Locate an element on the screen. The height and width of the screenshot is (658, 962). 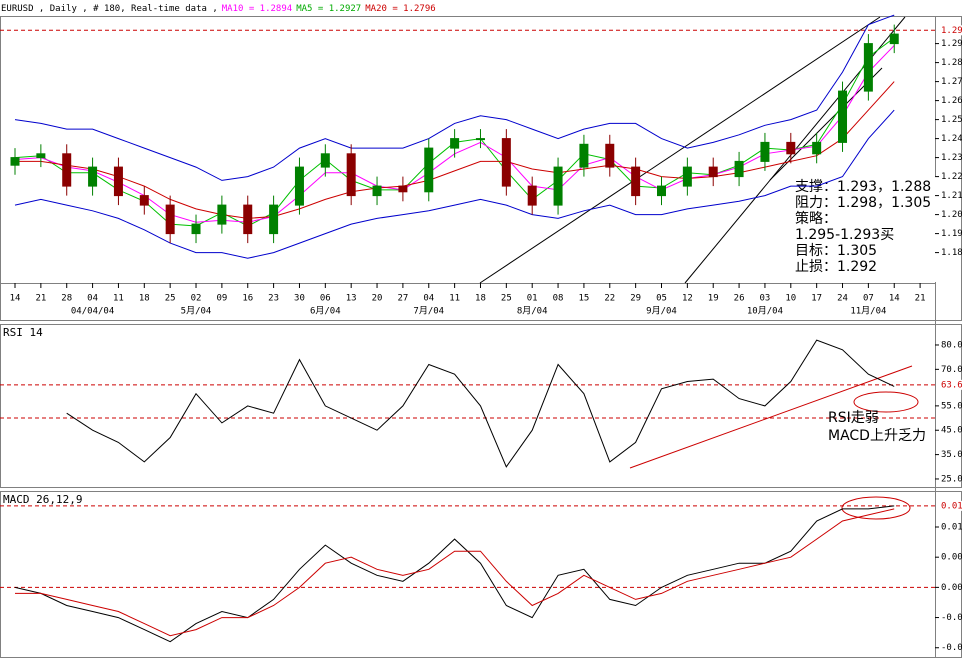
annotation: 策略： is located at coordinates (816, 218).